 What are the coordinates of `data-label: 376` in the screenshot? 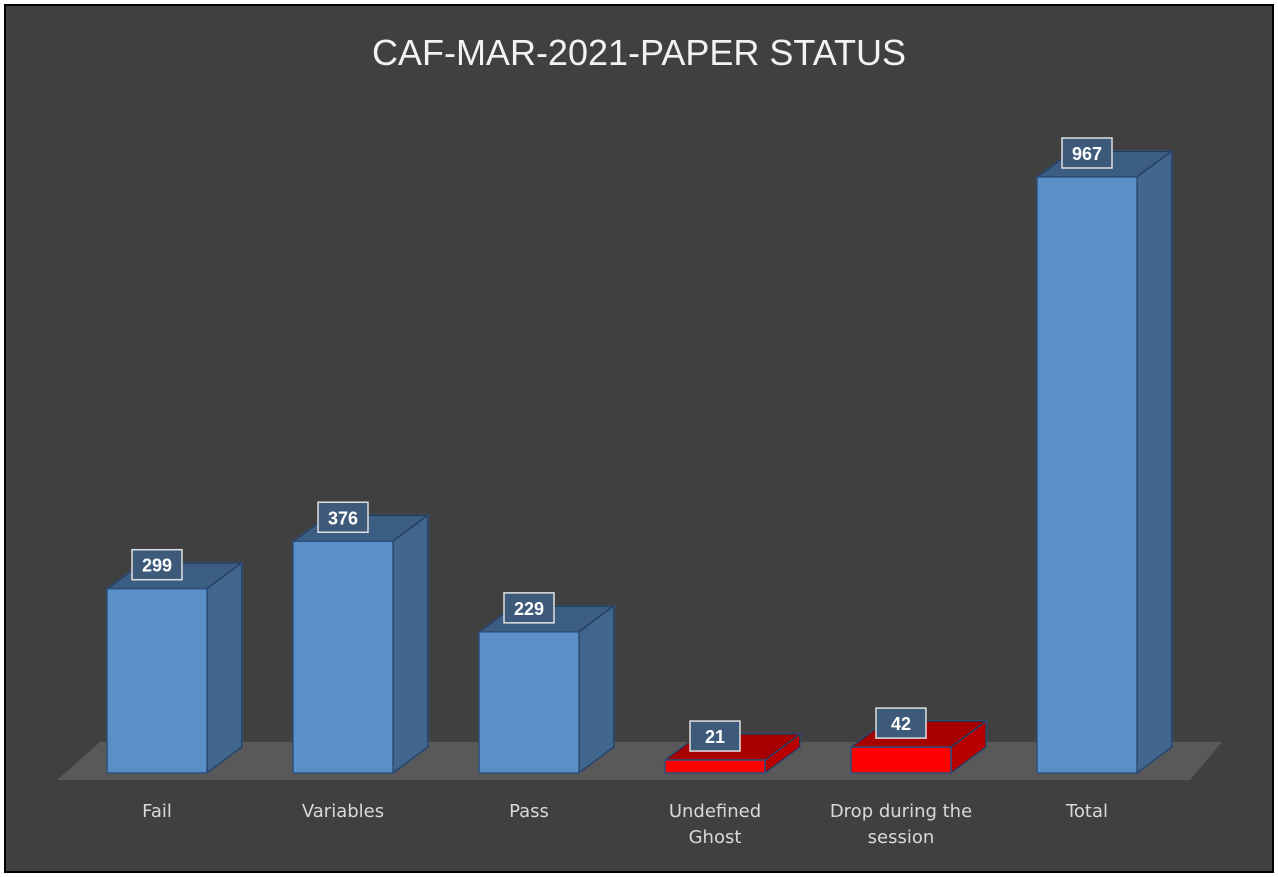 It's located at (343, 518).